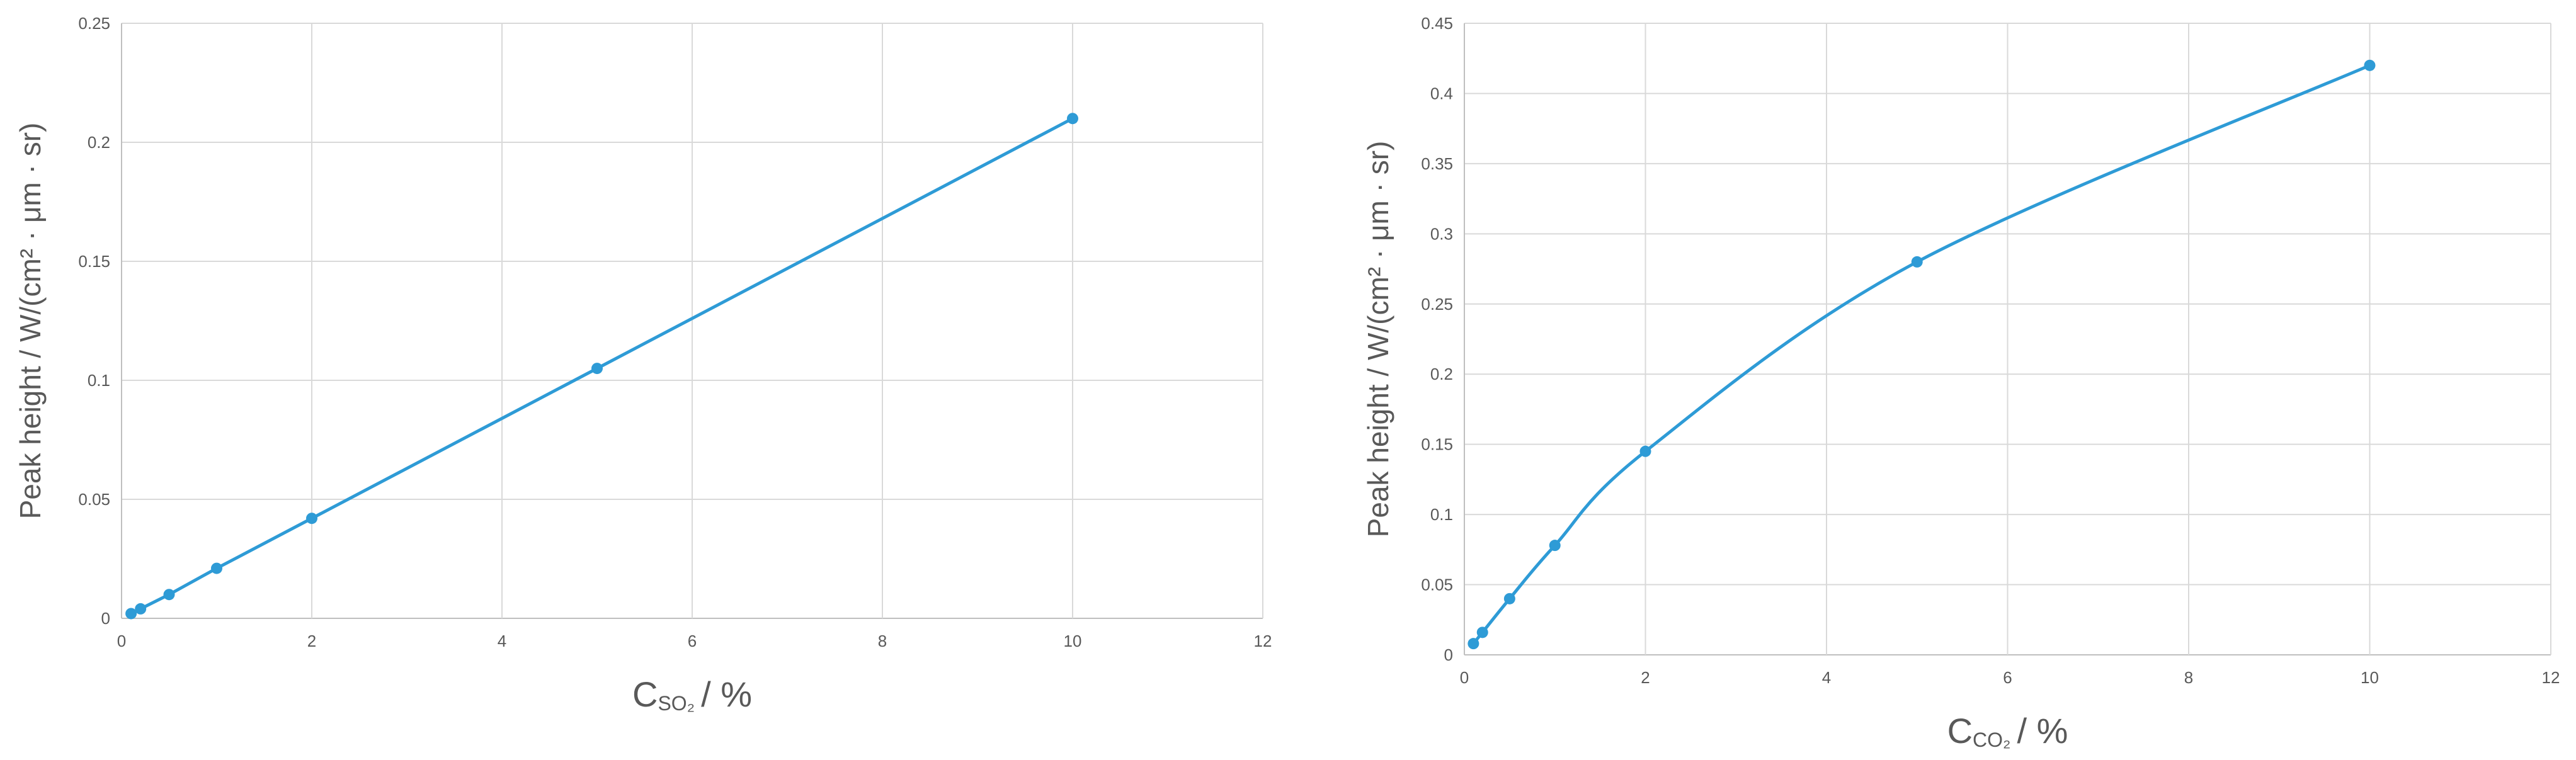 This screenshot has height=760, width=2576. What do you see at coordinates (1991, 740) in the screenshot?
I see `x-axis-label-subscript: CO₂` at bounding box center [1991, 740].